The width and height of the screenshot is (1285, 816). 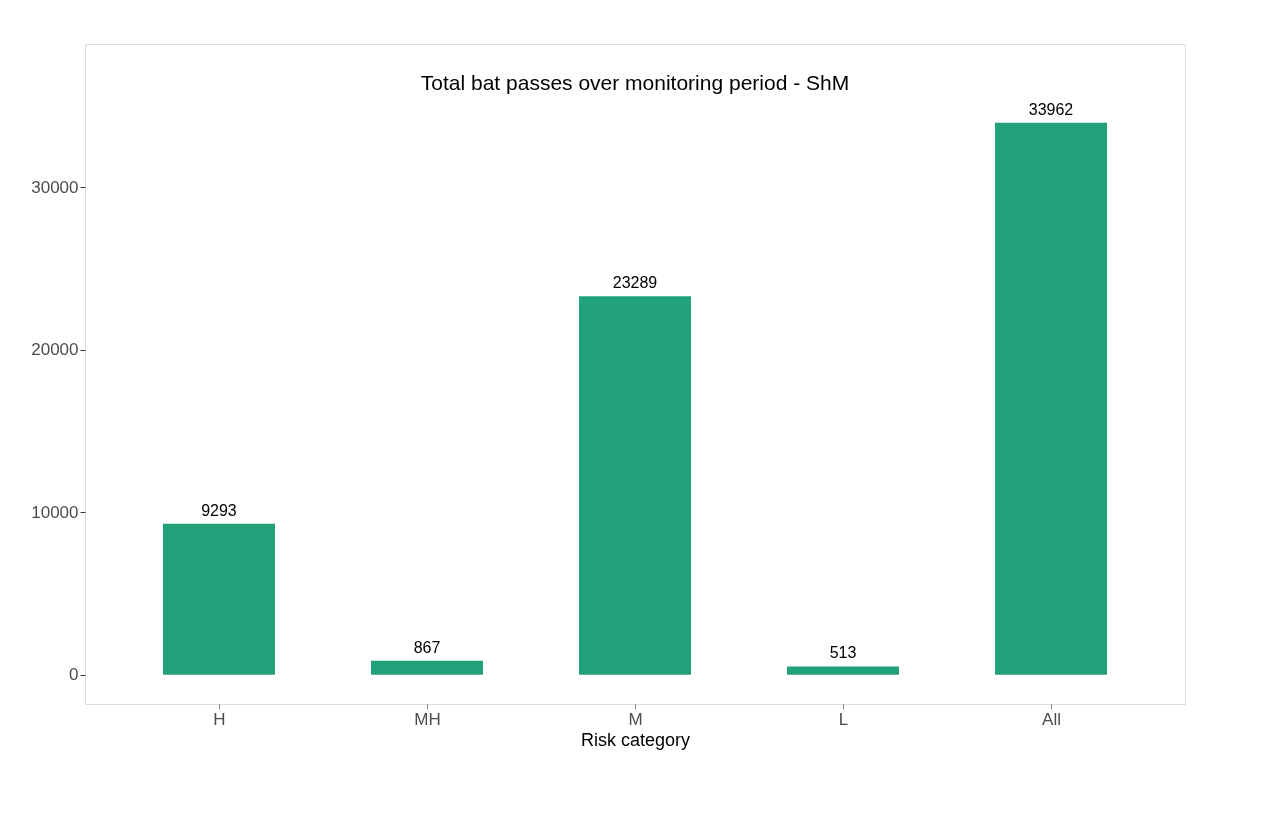 What do you see at coordinates (219, 510) in the screenshot?
I see `data-label: 9293` at bounding box center [219, 510].